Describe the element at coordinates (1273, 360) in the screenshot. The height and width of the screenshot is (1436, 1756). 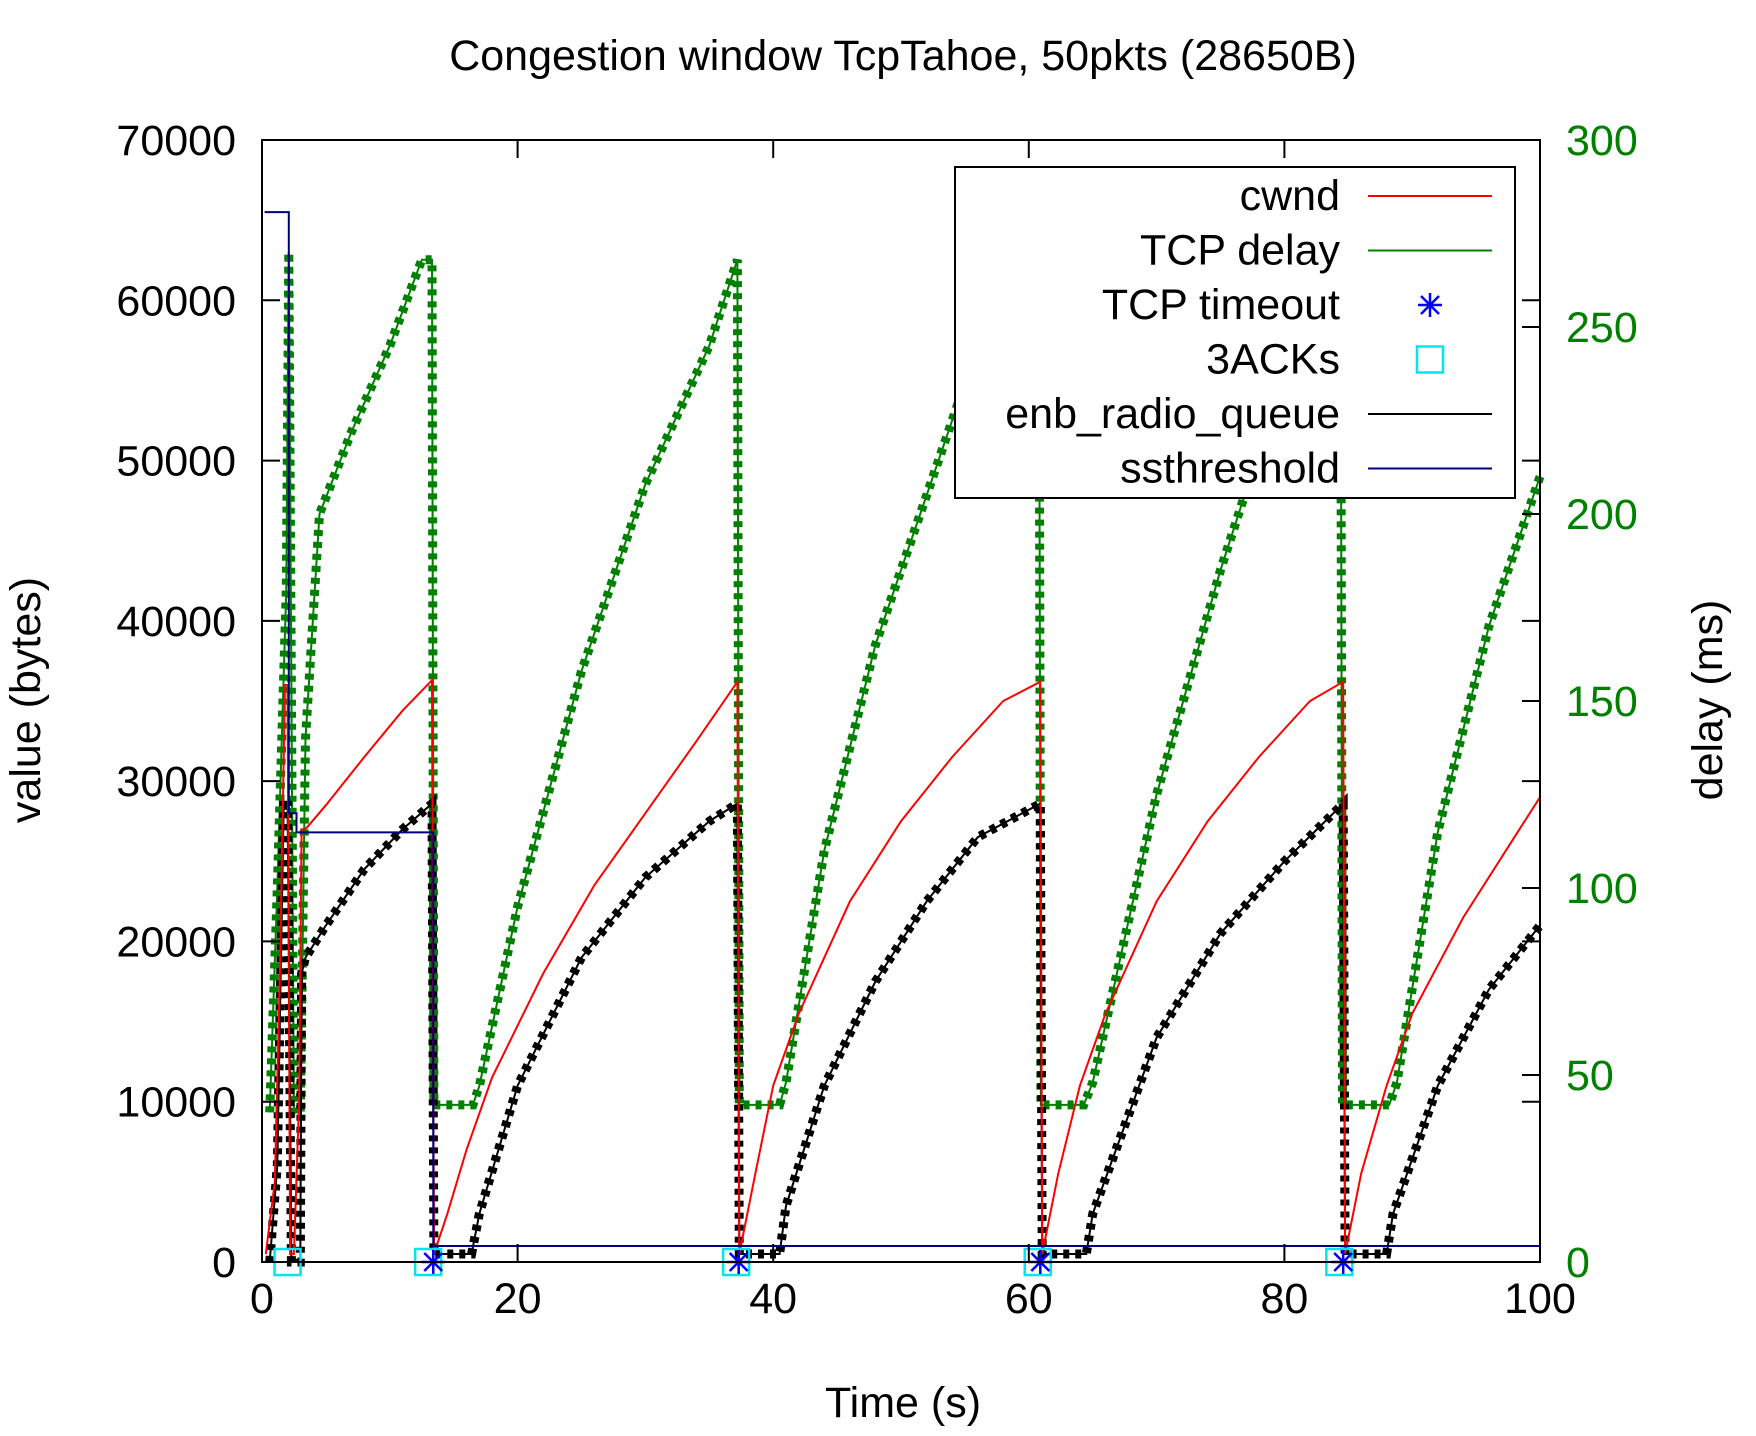
I see `legend-label-3acks: 3ACKs` at that location.